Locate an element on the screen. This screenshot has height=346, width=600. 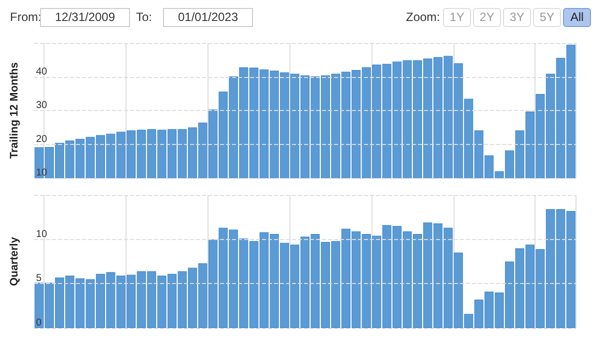
y-tick-label: 0 is located at coordinates (39, 323).